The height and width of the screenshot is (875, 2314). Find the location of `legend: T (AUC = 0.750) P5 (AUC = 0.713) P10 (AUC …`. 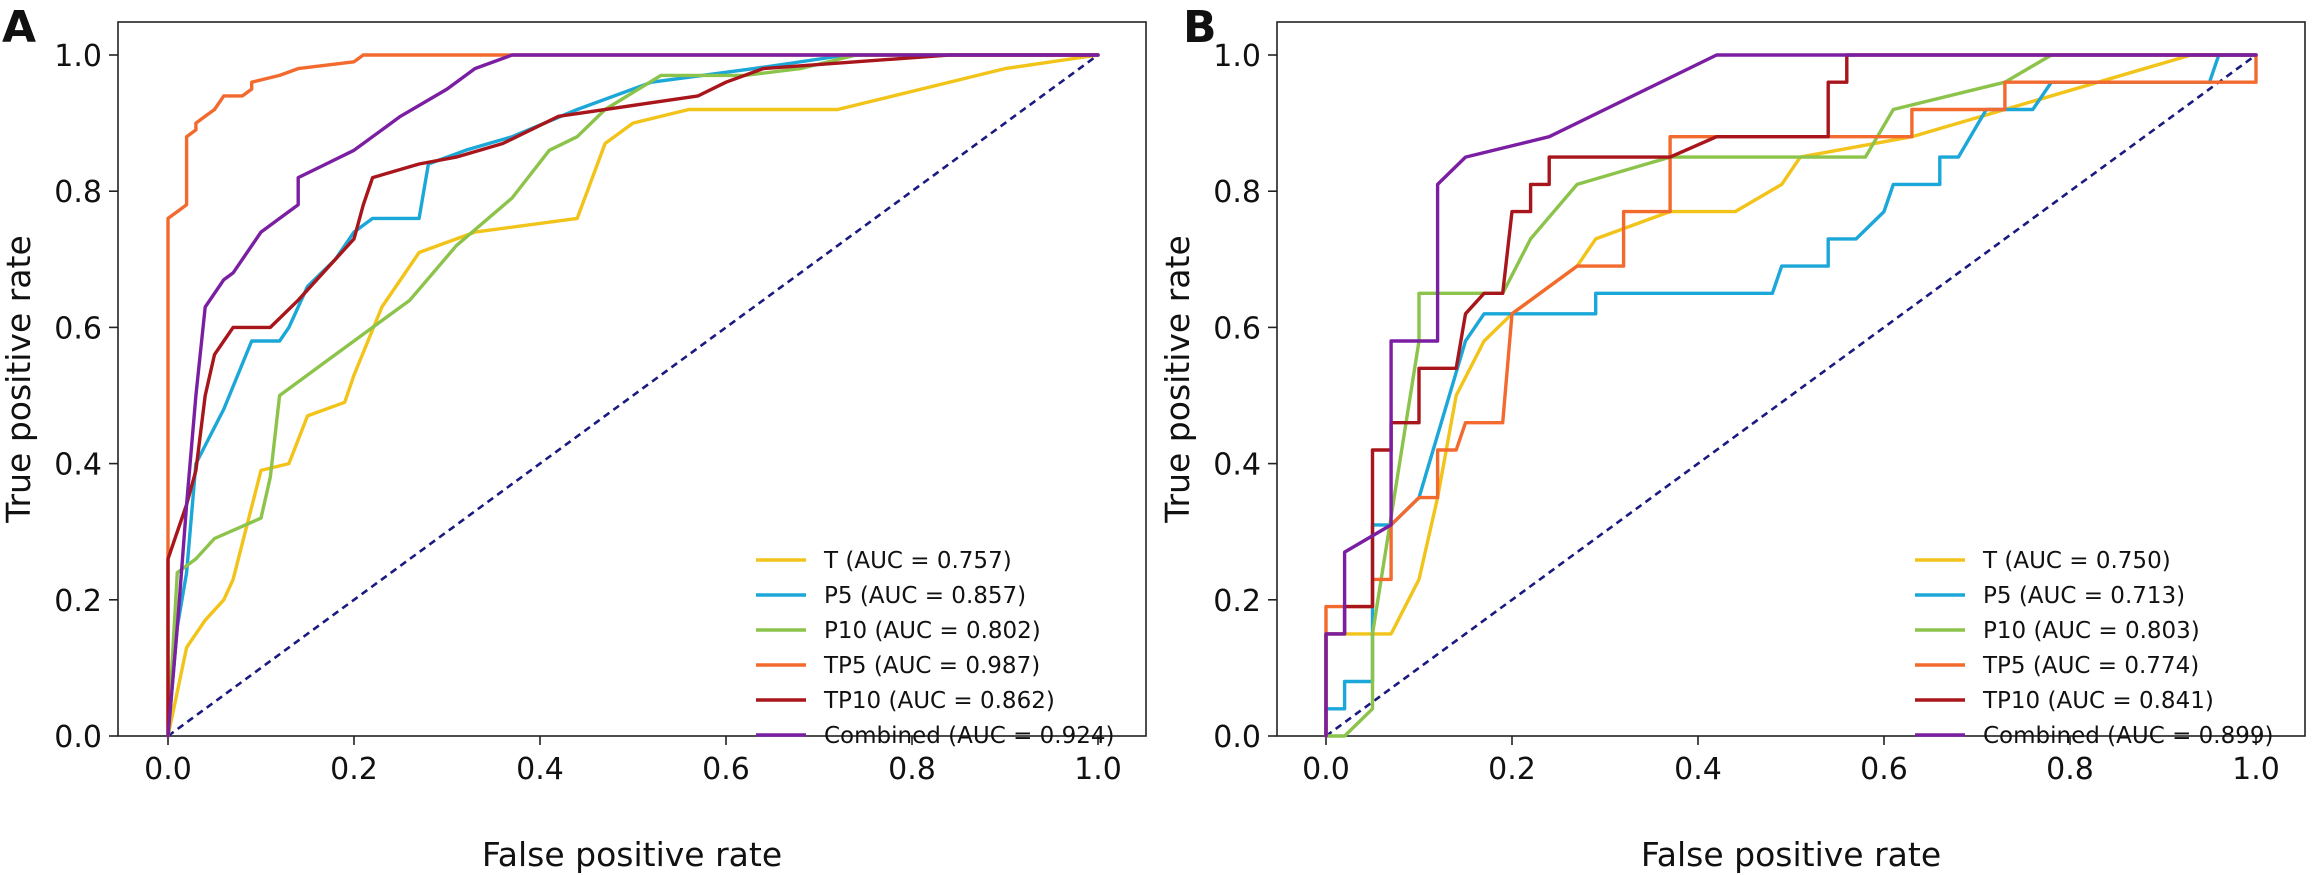

legend: T (AUC = 0.750) P5 (AUC = 0.713) P10 (AUC … is located at coordinates (2094, 648).